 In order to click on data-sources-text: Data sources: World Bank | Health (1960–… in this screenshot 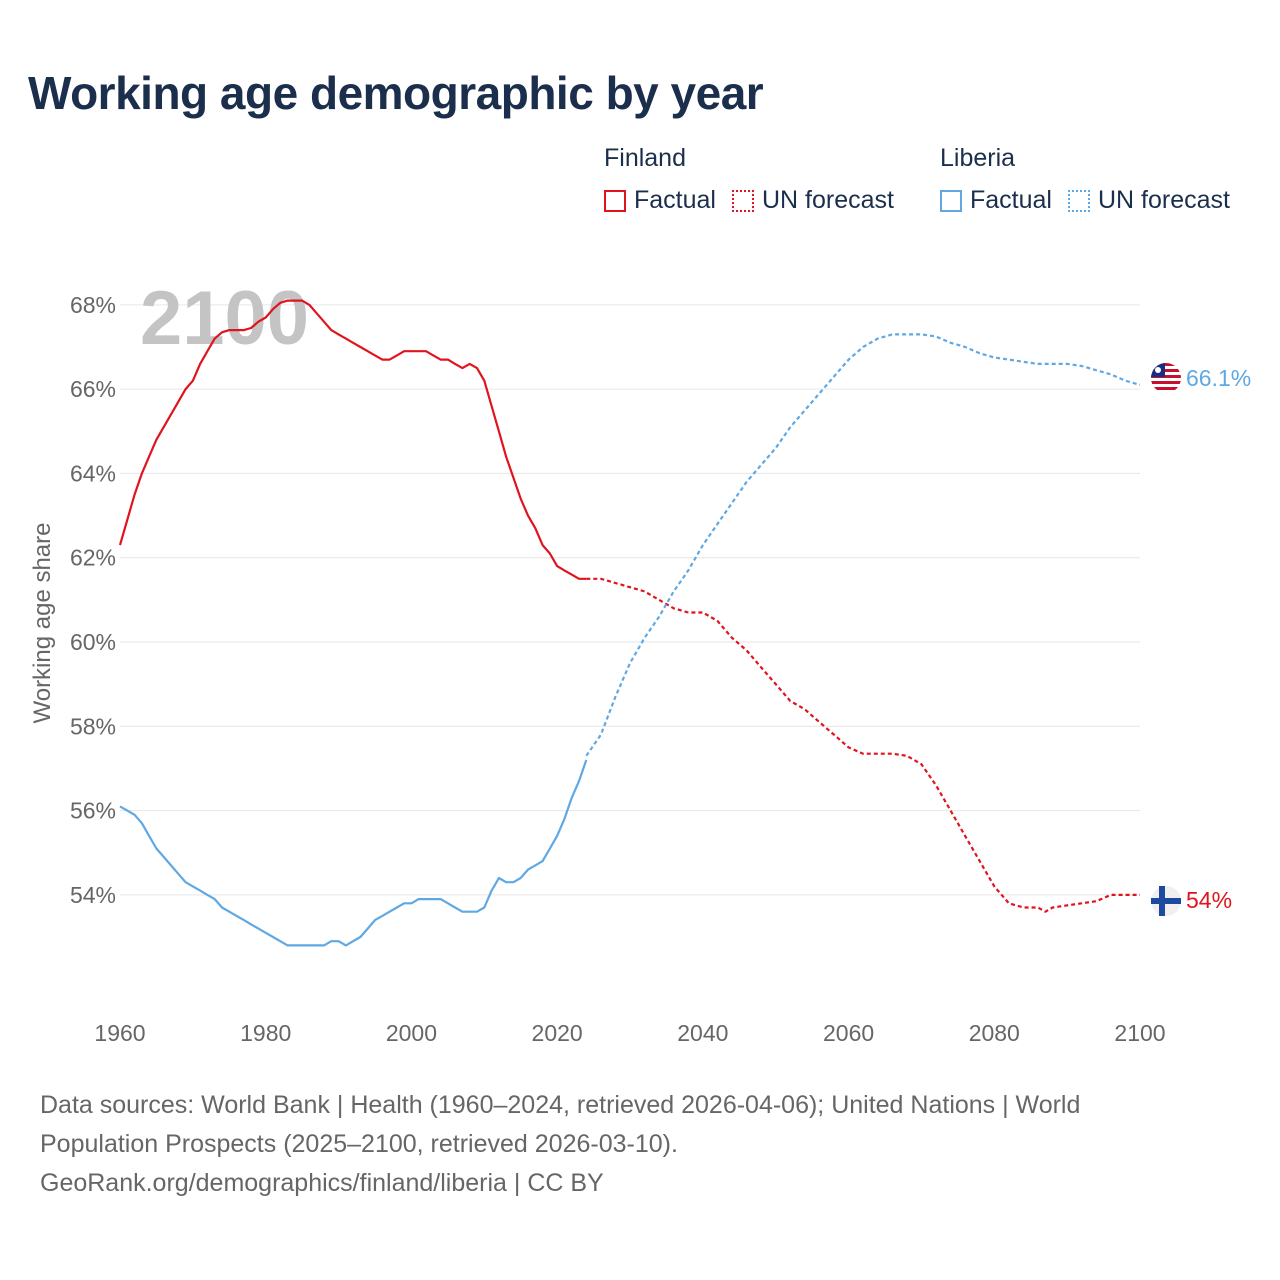, I will do `click(560, 1124)`.